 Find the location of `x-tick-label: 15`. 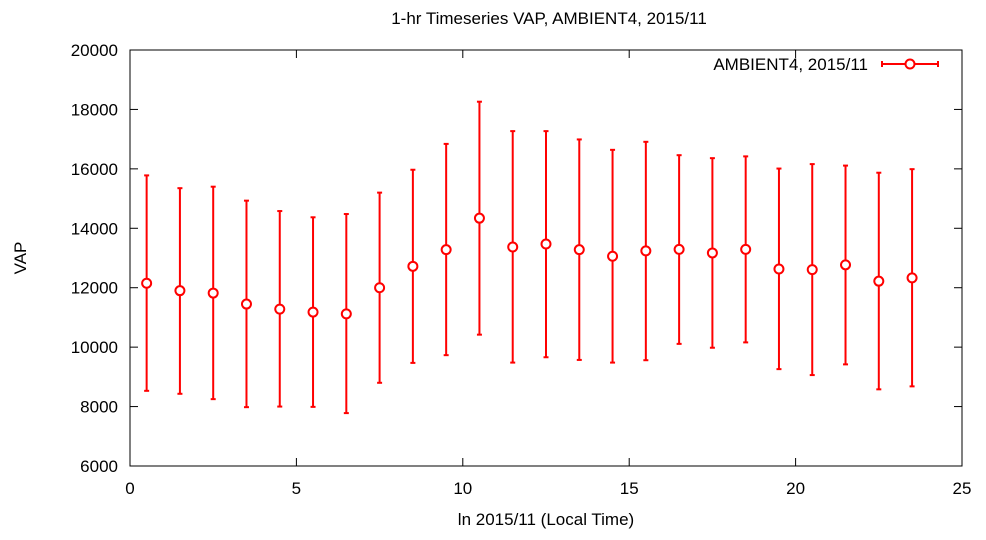

x-tick-label: 15 is located at coordinates (629, 488).